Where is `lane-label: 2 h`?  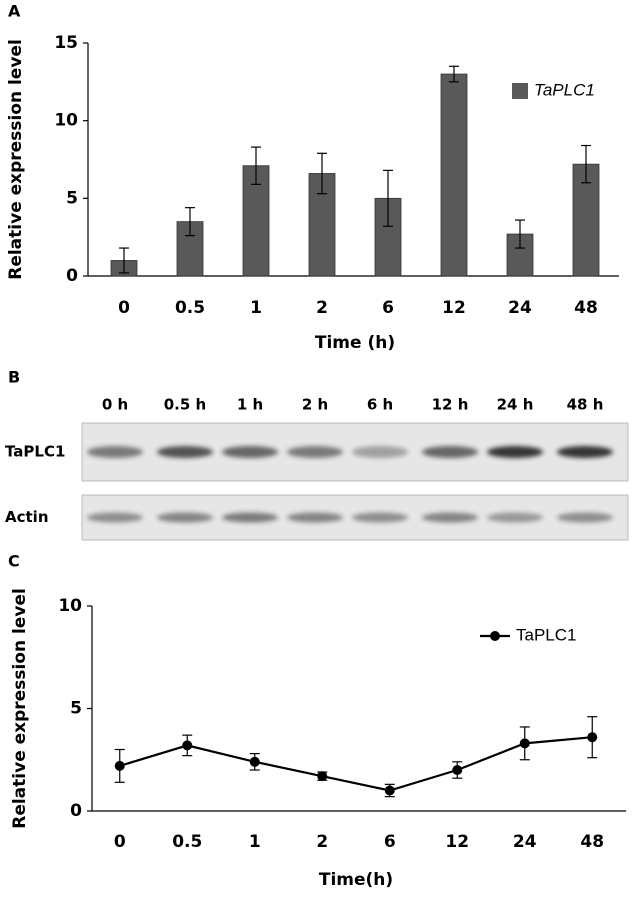
lane-label: 2 h is located at coordinates (315, 405).